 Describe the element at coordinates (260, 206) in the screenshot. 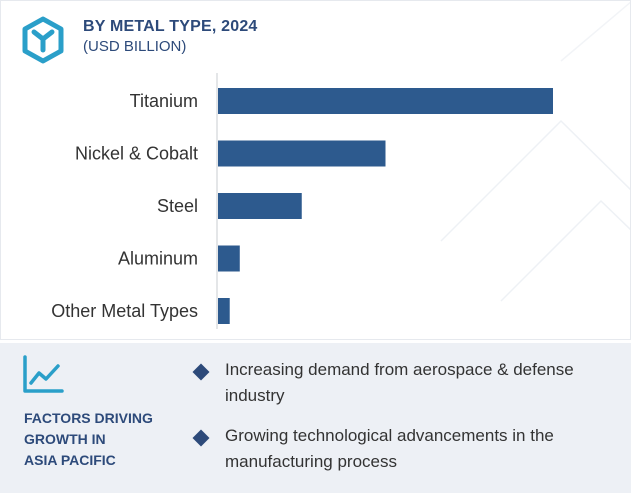

I see `bar-steel` at that location.